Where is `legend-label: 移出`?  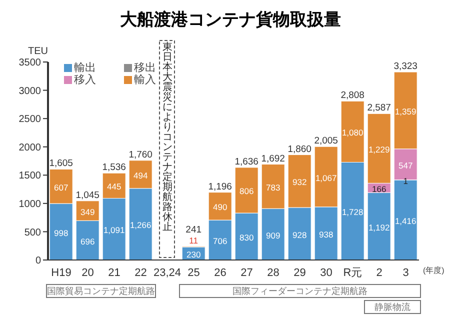
legend-label: 移出 is located at coordinates (145, 68).